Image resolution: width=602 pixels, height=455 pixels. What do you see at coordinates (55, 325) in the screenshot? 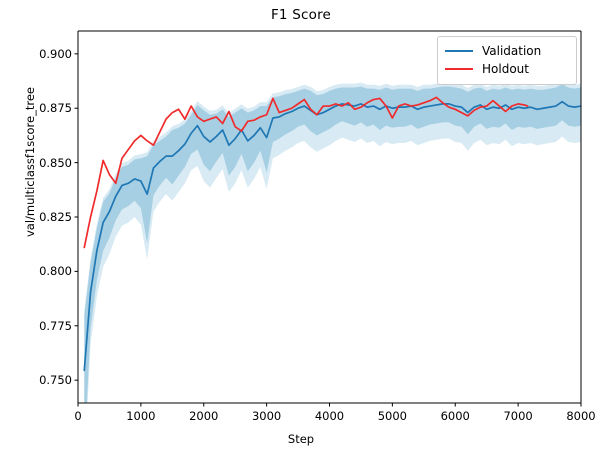
I see `y-tick-label: 0.775` at bounding box center [55, 325].